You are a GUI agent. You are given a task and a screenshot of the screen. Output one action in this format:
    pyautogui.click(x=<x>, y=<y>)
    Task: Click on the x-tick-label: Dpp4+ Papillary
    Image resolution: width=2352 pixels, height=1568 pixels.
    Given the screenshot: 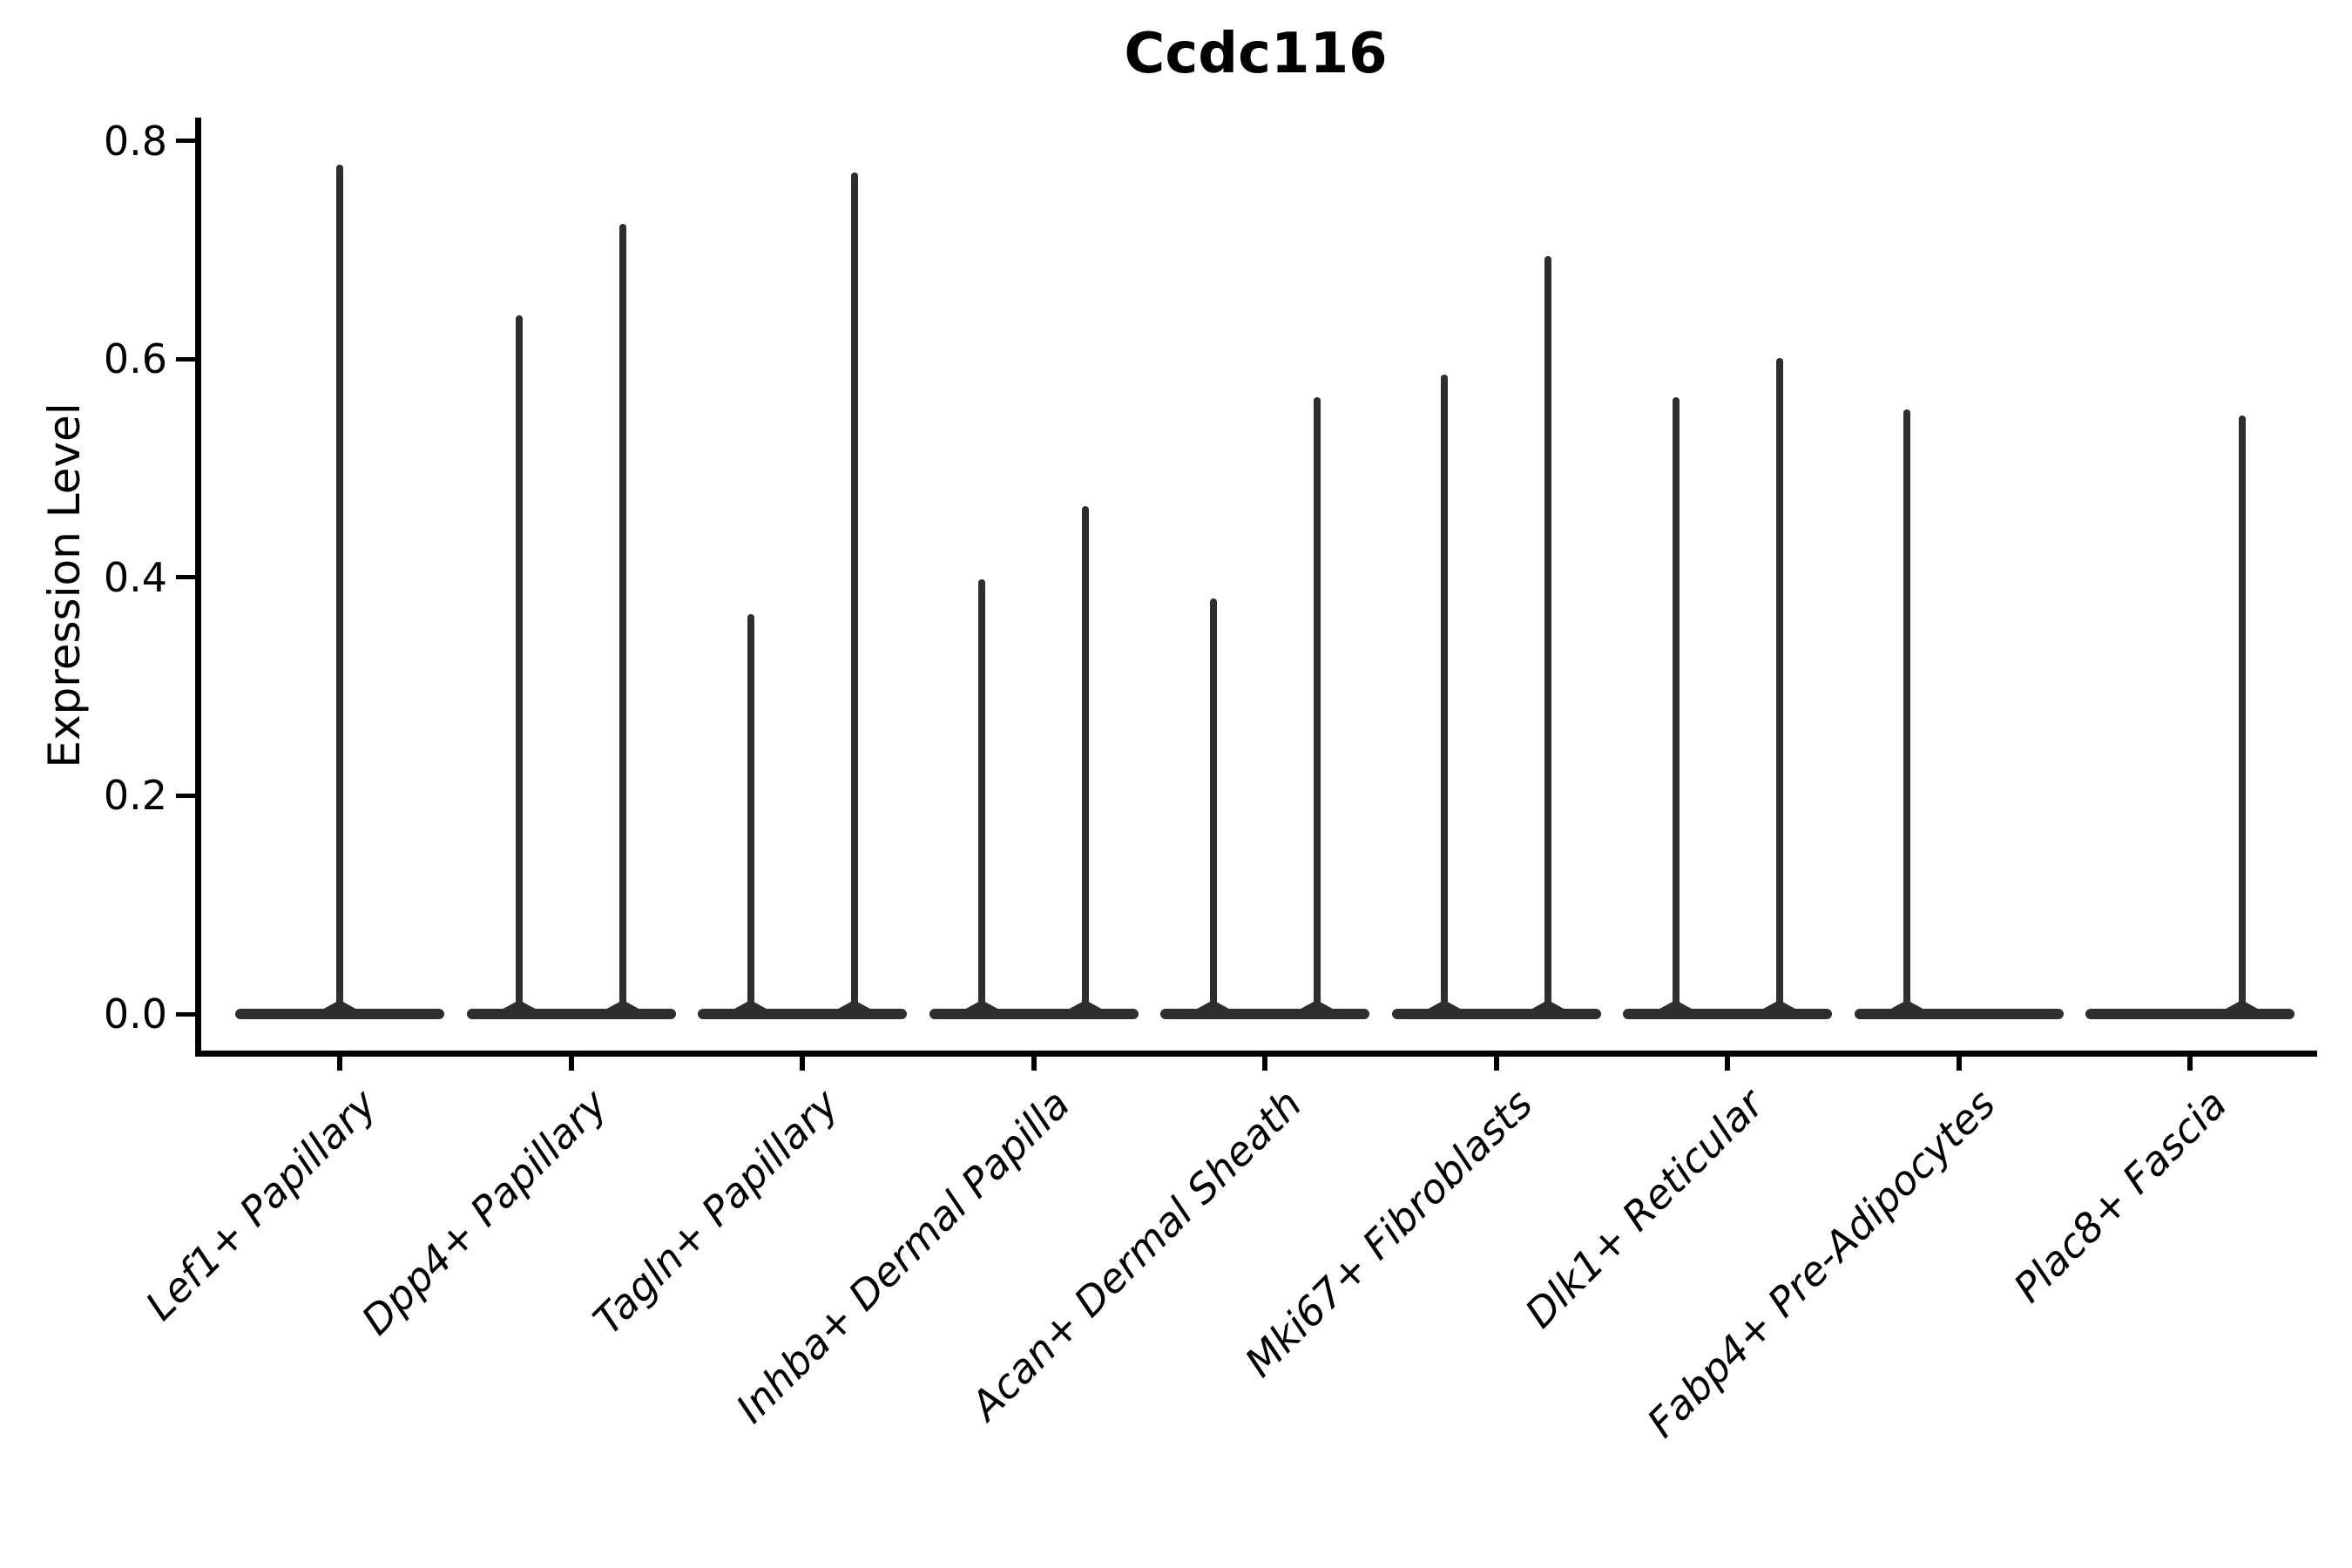 What is the action you would take?
    pyautogui.click(x=485, y=1212)
    